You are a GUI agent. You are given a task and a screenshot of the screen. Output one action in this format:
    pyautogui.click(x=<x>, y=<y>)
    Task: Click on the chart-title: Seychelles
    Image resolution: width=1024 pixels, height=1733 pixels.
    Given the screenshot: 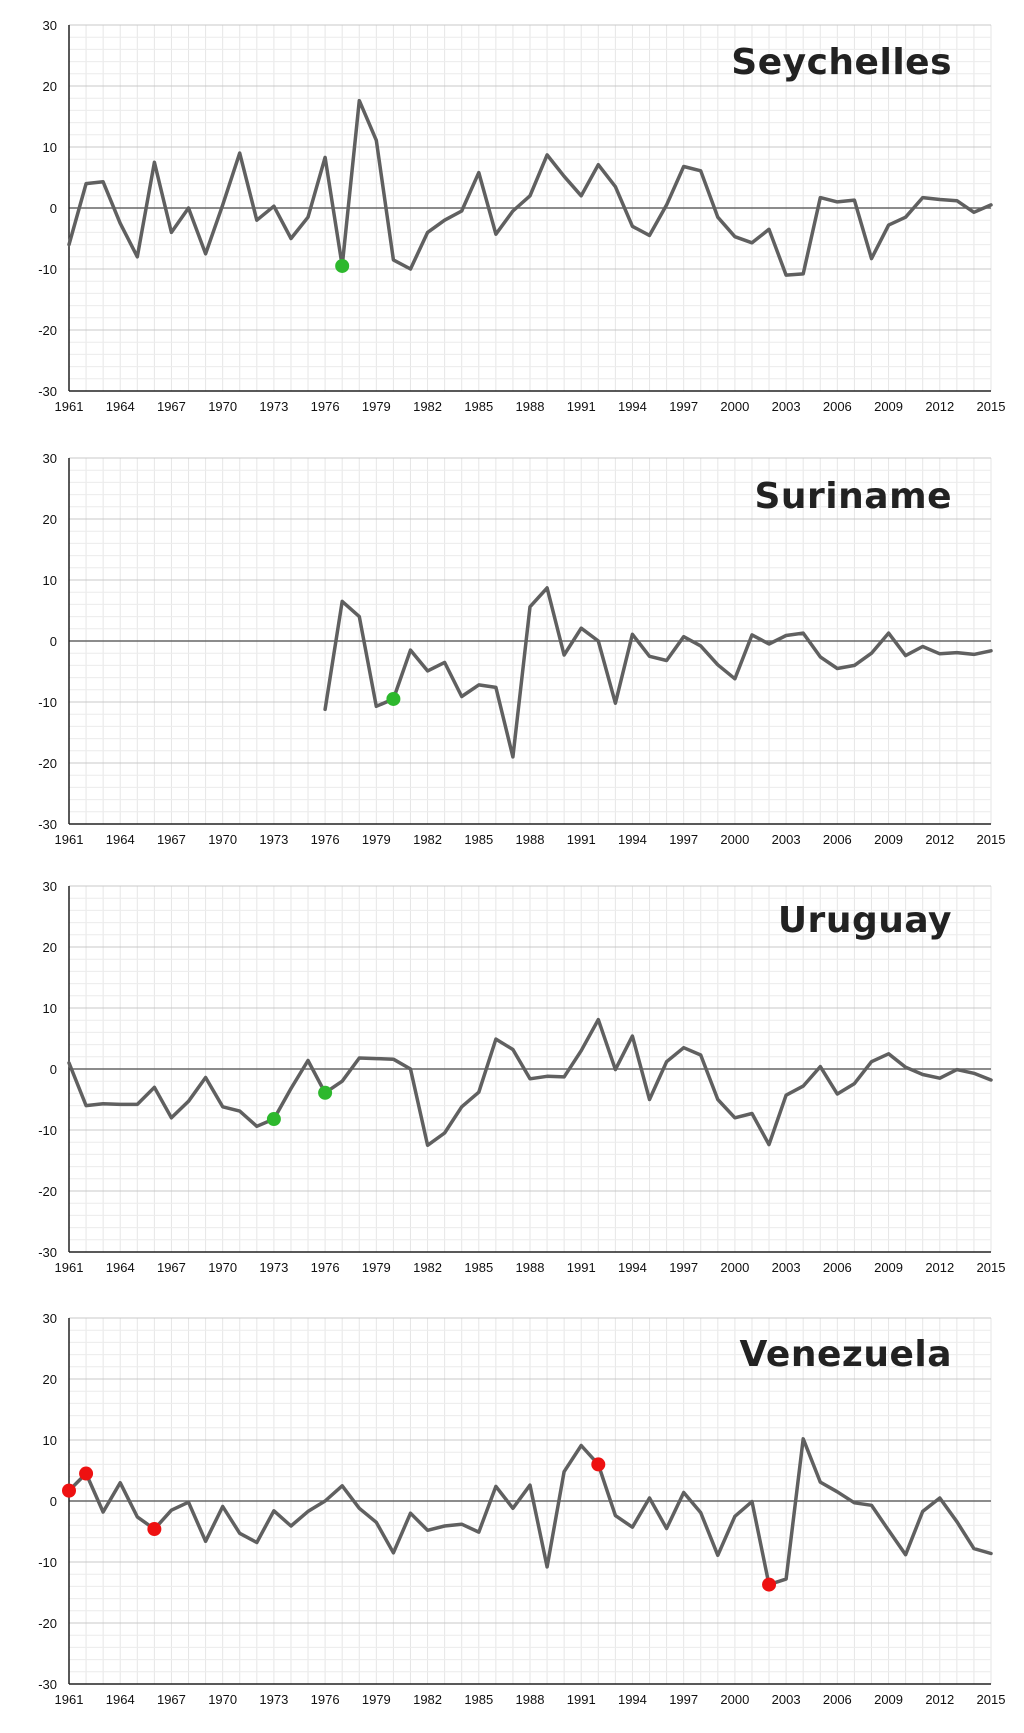 What is the action you would take?
    pyautogui.click(x=841, y=62)
    